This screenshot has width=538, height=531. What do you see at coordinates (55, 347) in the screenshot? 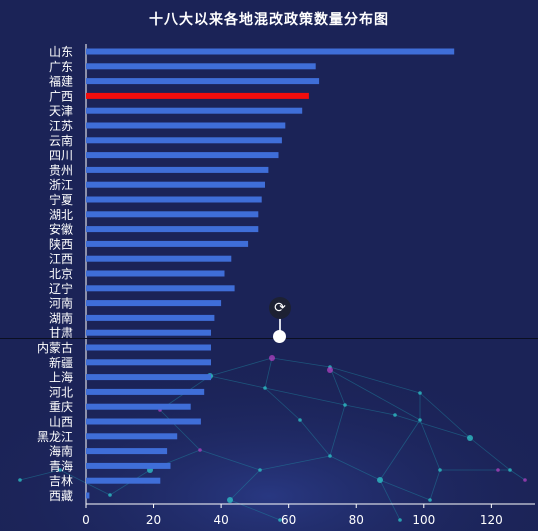
I see `category-label: 内蒙古` at bounding box center [55, 347].